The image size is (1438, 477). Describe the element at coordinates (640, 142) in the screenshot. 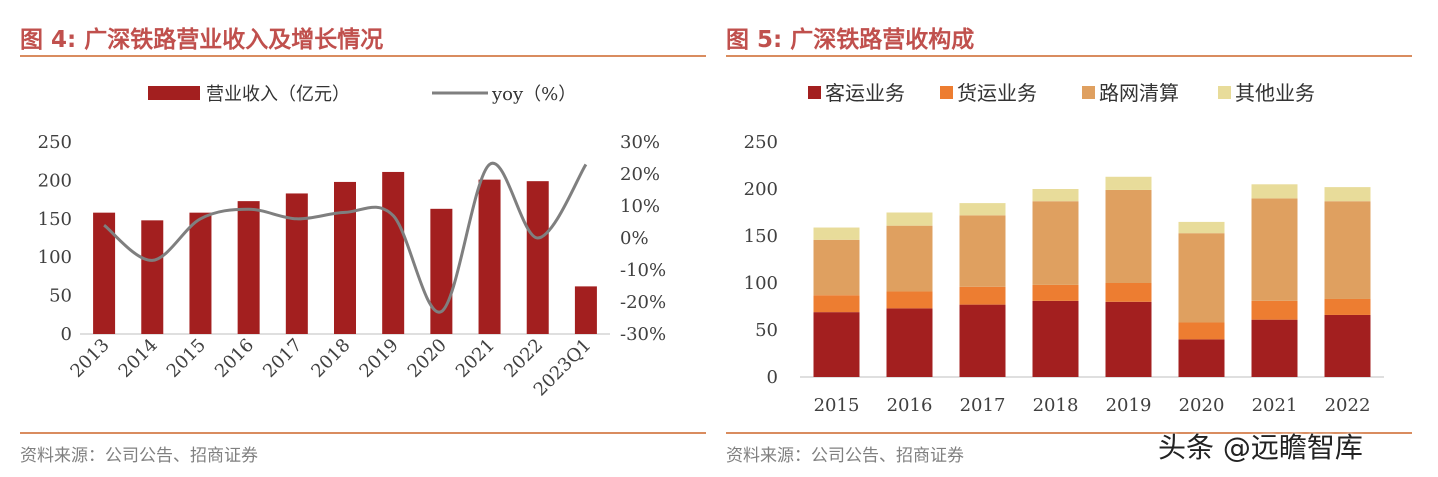

I see `y2-tick-label: 30%` at that location.